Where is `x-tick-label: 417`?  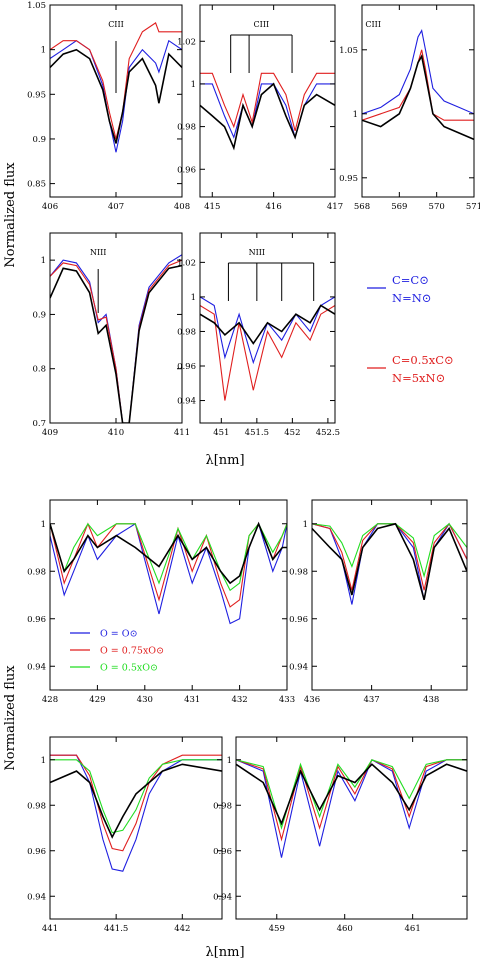 x-tick-label: 417 is located at coordinates (335, 207).